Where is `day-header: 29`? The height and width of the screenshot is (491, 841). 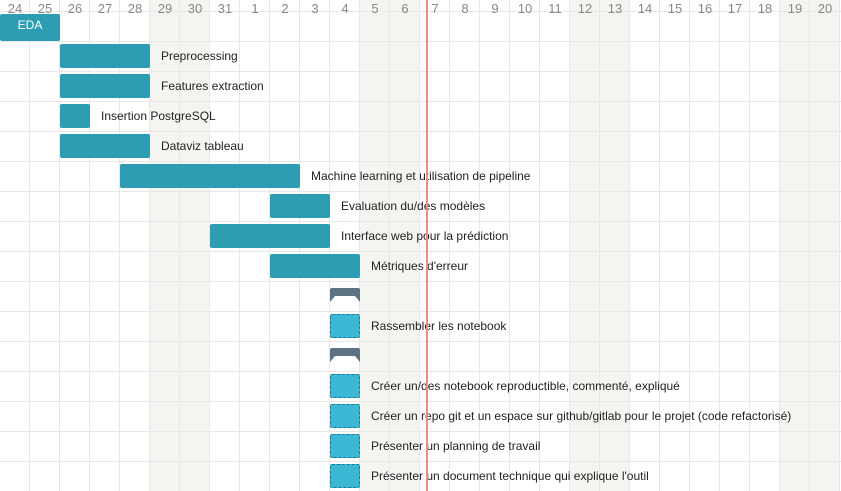
day-header: 29 is located at coordinates (165, 8).